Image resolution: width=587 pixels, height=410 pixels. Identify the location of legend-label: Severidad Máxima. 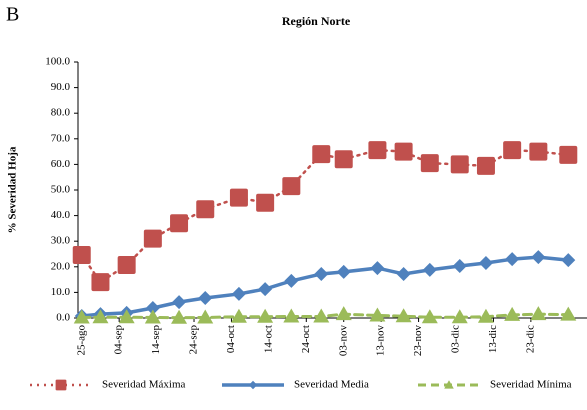
(144, 385).